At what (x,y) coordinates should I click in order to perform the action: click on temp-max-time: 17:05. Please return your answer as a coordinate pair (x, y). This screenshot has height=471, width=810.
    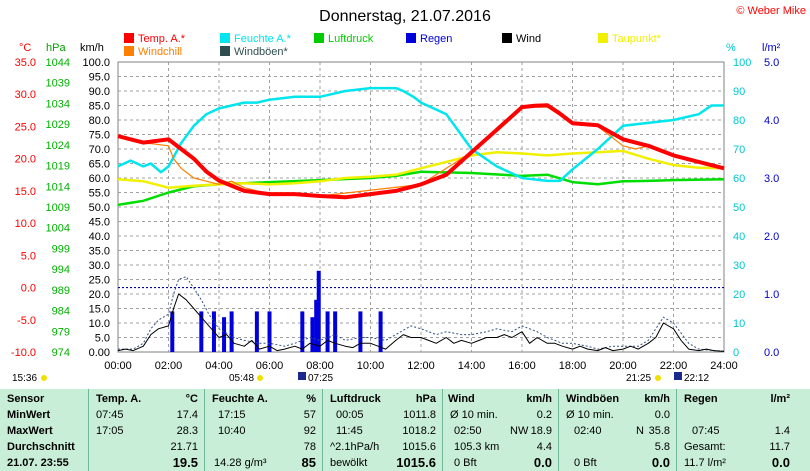
    Looking at the image, I should click on (110, 431).